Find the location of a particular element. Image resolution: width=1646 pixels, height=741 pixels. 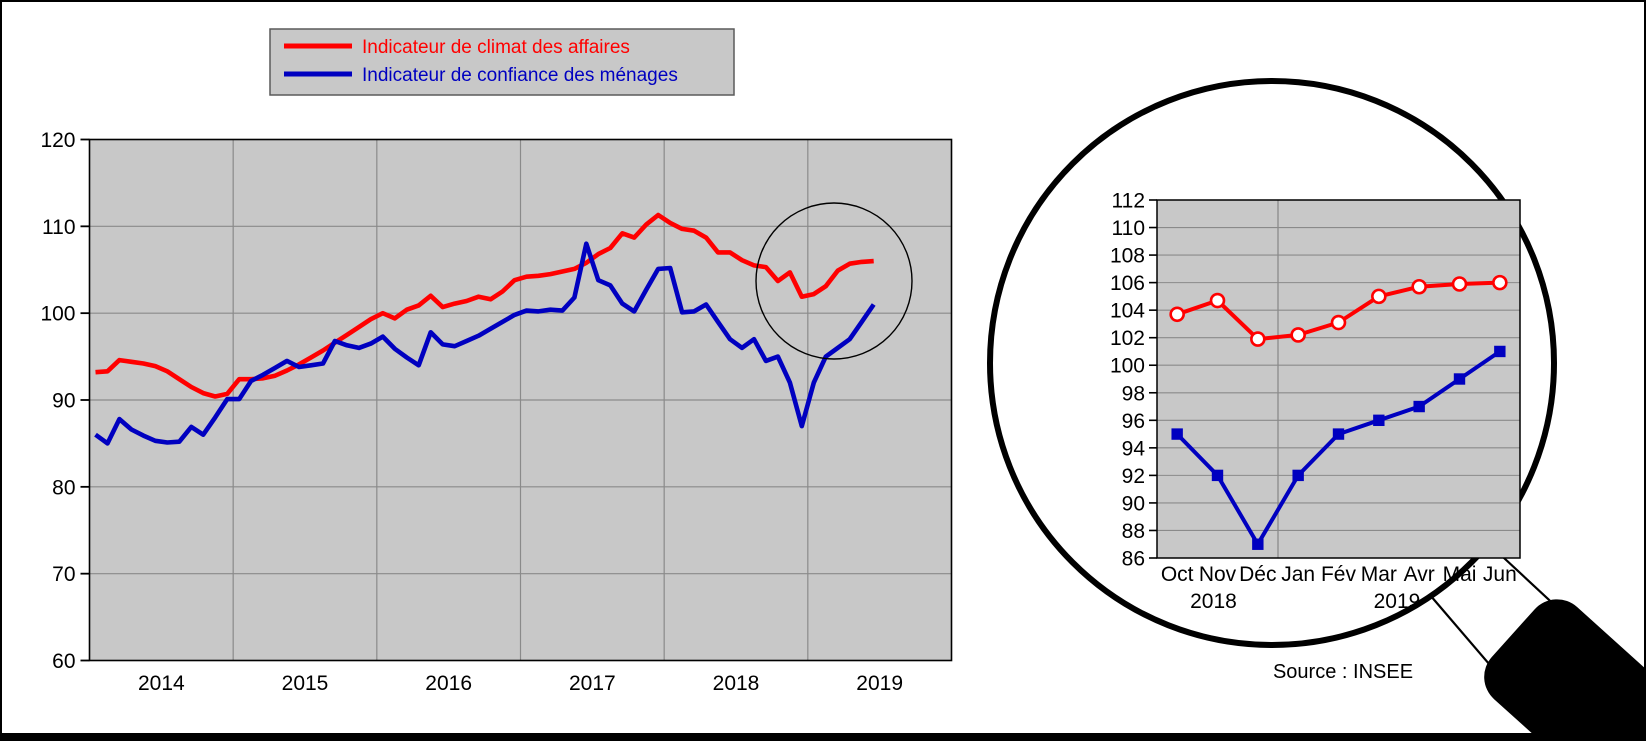

main-y-tick-label: 60 is located at coordinates (63, 661).